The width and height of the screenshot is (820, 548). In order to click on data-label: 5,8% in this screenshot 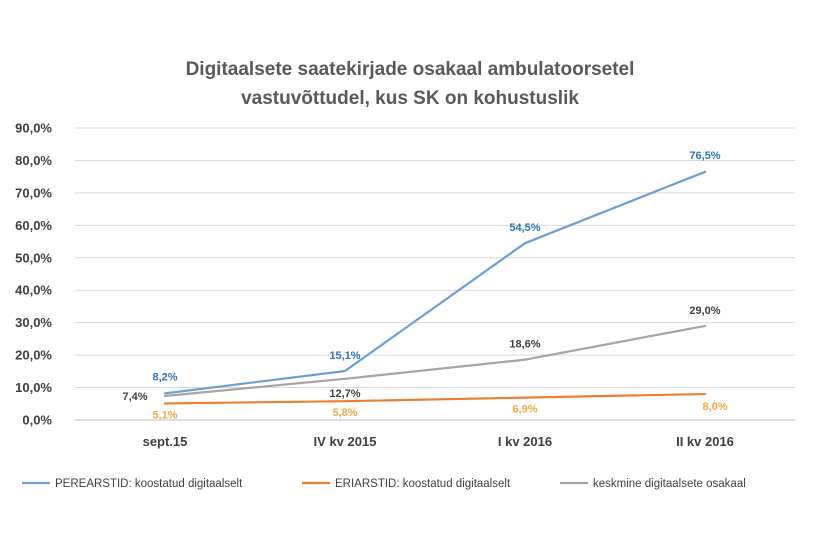, I will do `click(344, 413)`.